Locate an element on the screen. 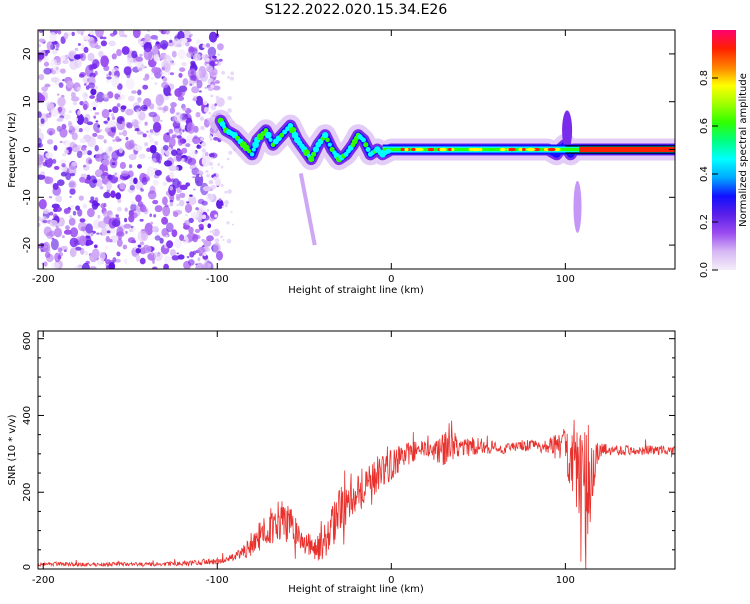 This screenshot has width=750, height=604. x-tick-label: -200 is located at coordinates (43, 279).